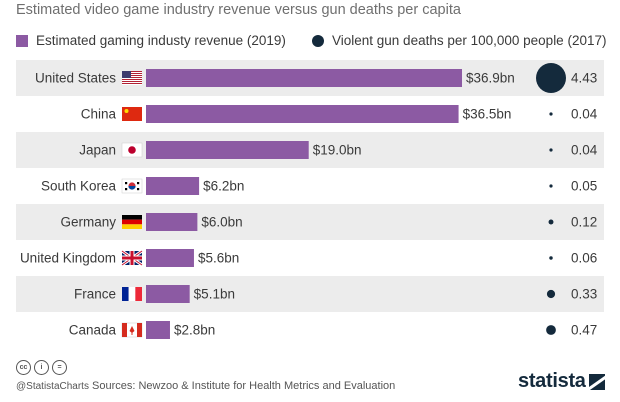  Describe the element at coordinates (52, 386) in the screenshot. I see `twitter-handle: @StatistaCharts` at that location.